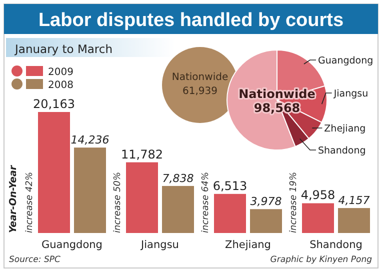 The height and width of the screenshot is (272, 382). I want to click on legend-label: 2008, so click(61, 85).